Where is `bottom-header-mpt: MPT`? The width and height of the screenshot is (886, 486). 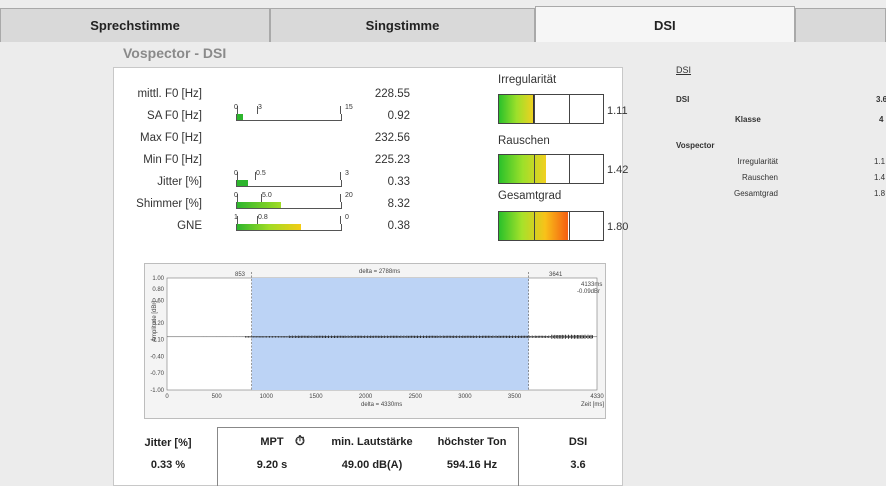
bottom-header-mpt: MPT is located at coordinates (272, 442).